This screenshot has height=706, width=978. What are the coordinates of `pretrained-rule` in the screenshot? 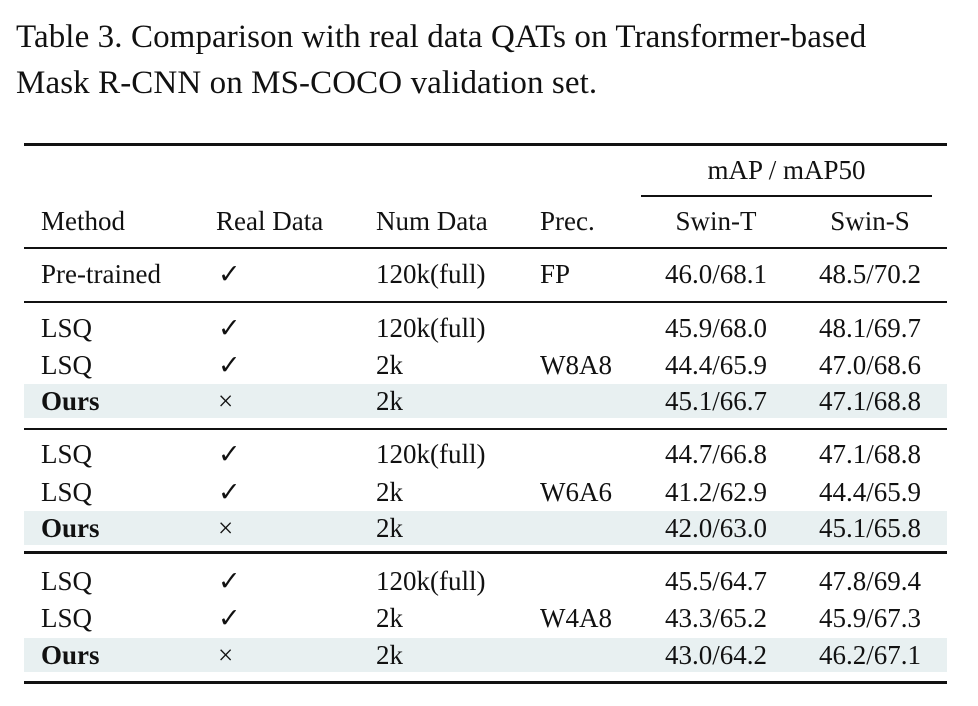 It's located at (485, 302).